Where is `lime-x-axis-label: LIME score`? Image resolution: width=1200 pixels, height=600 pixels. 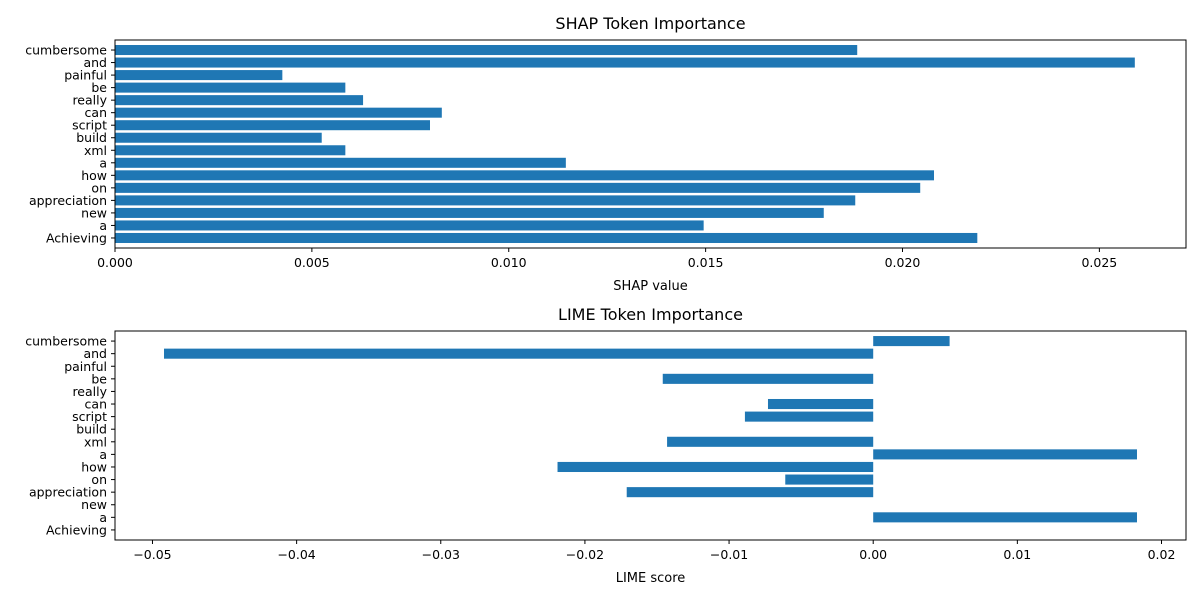
lime-x-axis-label: LIME score is located at coordinates (651, 578).